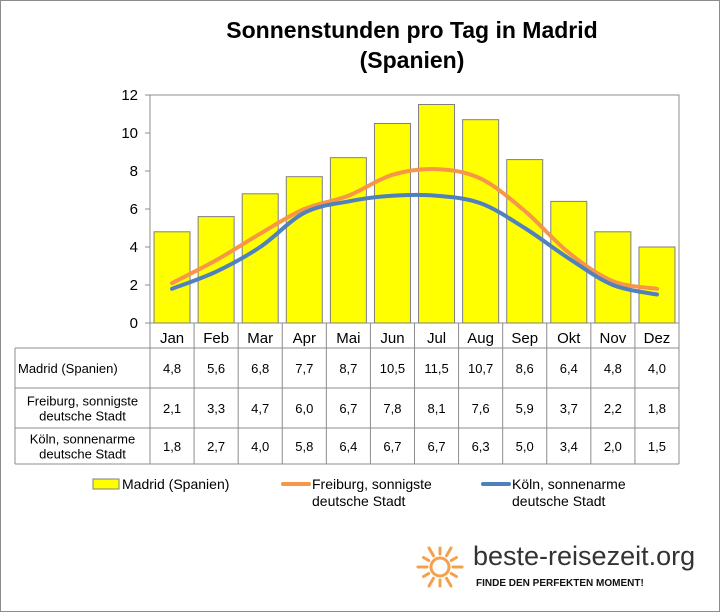  What do you see at coordinates (584, 556) in the screenshot?
I see `brand-name: beste-reisezeit.org` at bounding box center [584, 556].